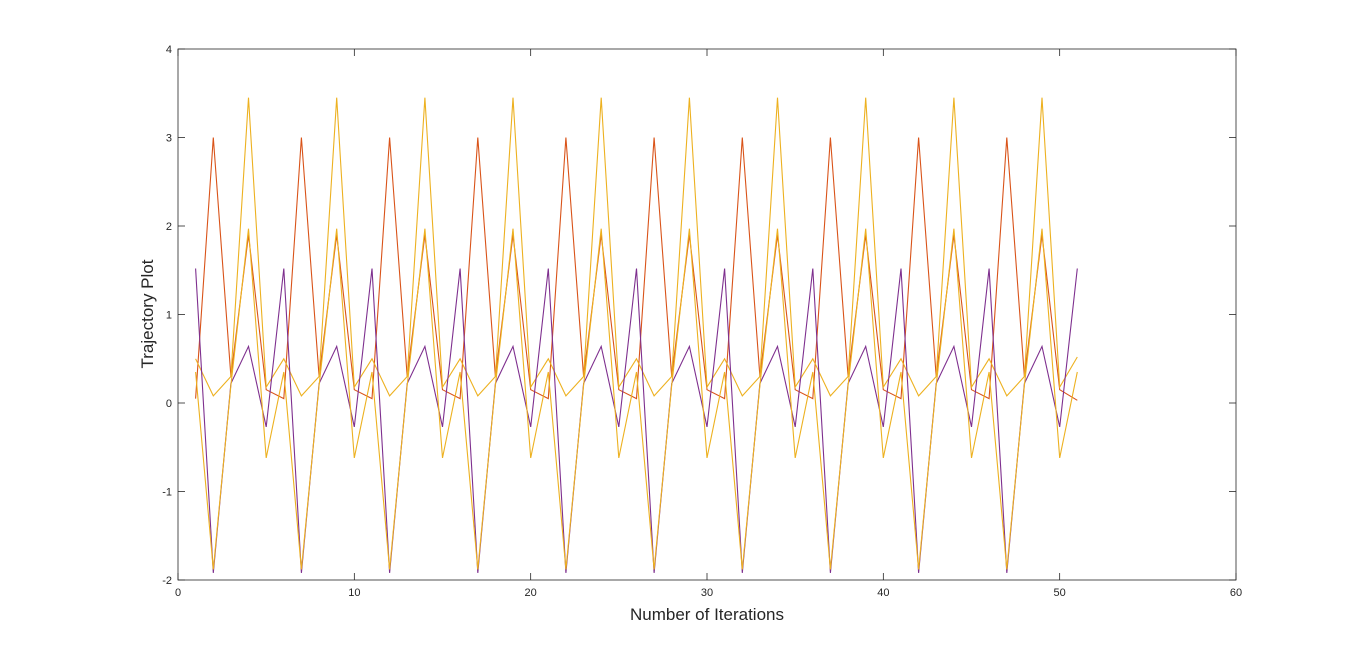 The height and width of the screenshot is (652, 1366). Describe the element at coordinates (883, 593) in the screenshot. I see `x-tick-label: 40` at that location.